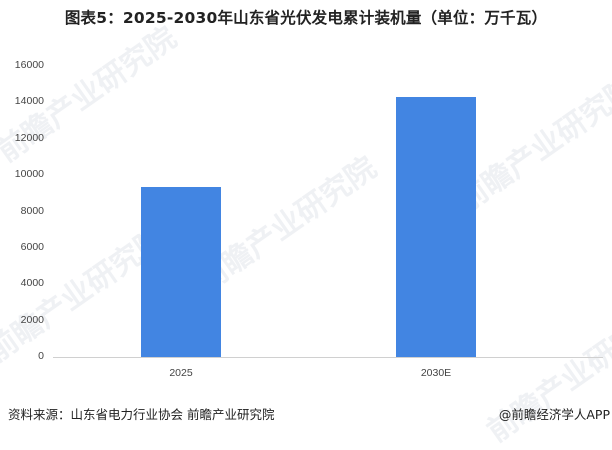 This screenshot has width=612, height=450. I want to click on y-tick-label: 4000, so click(32, 283).